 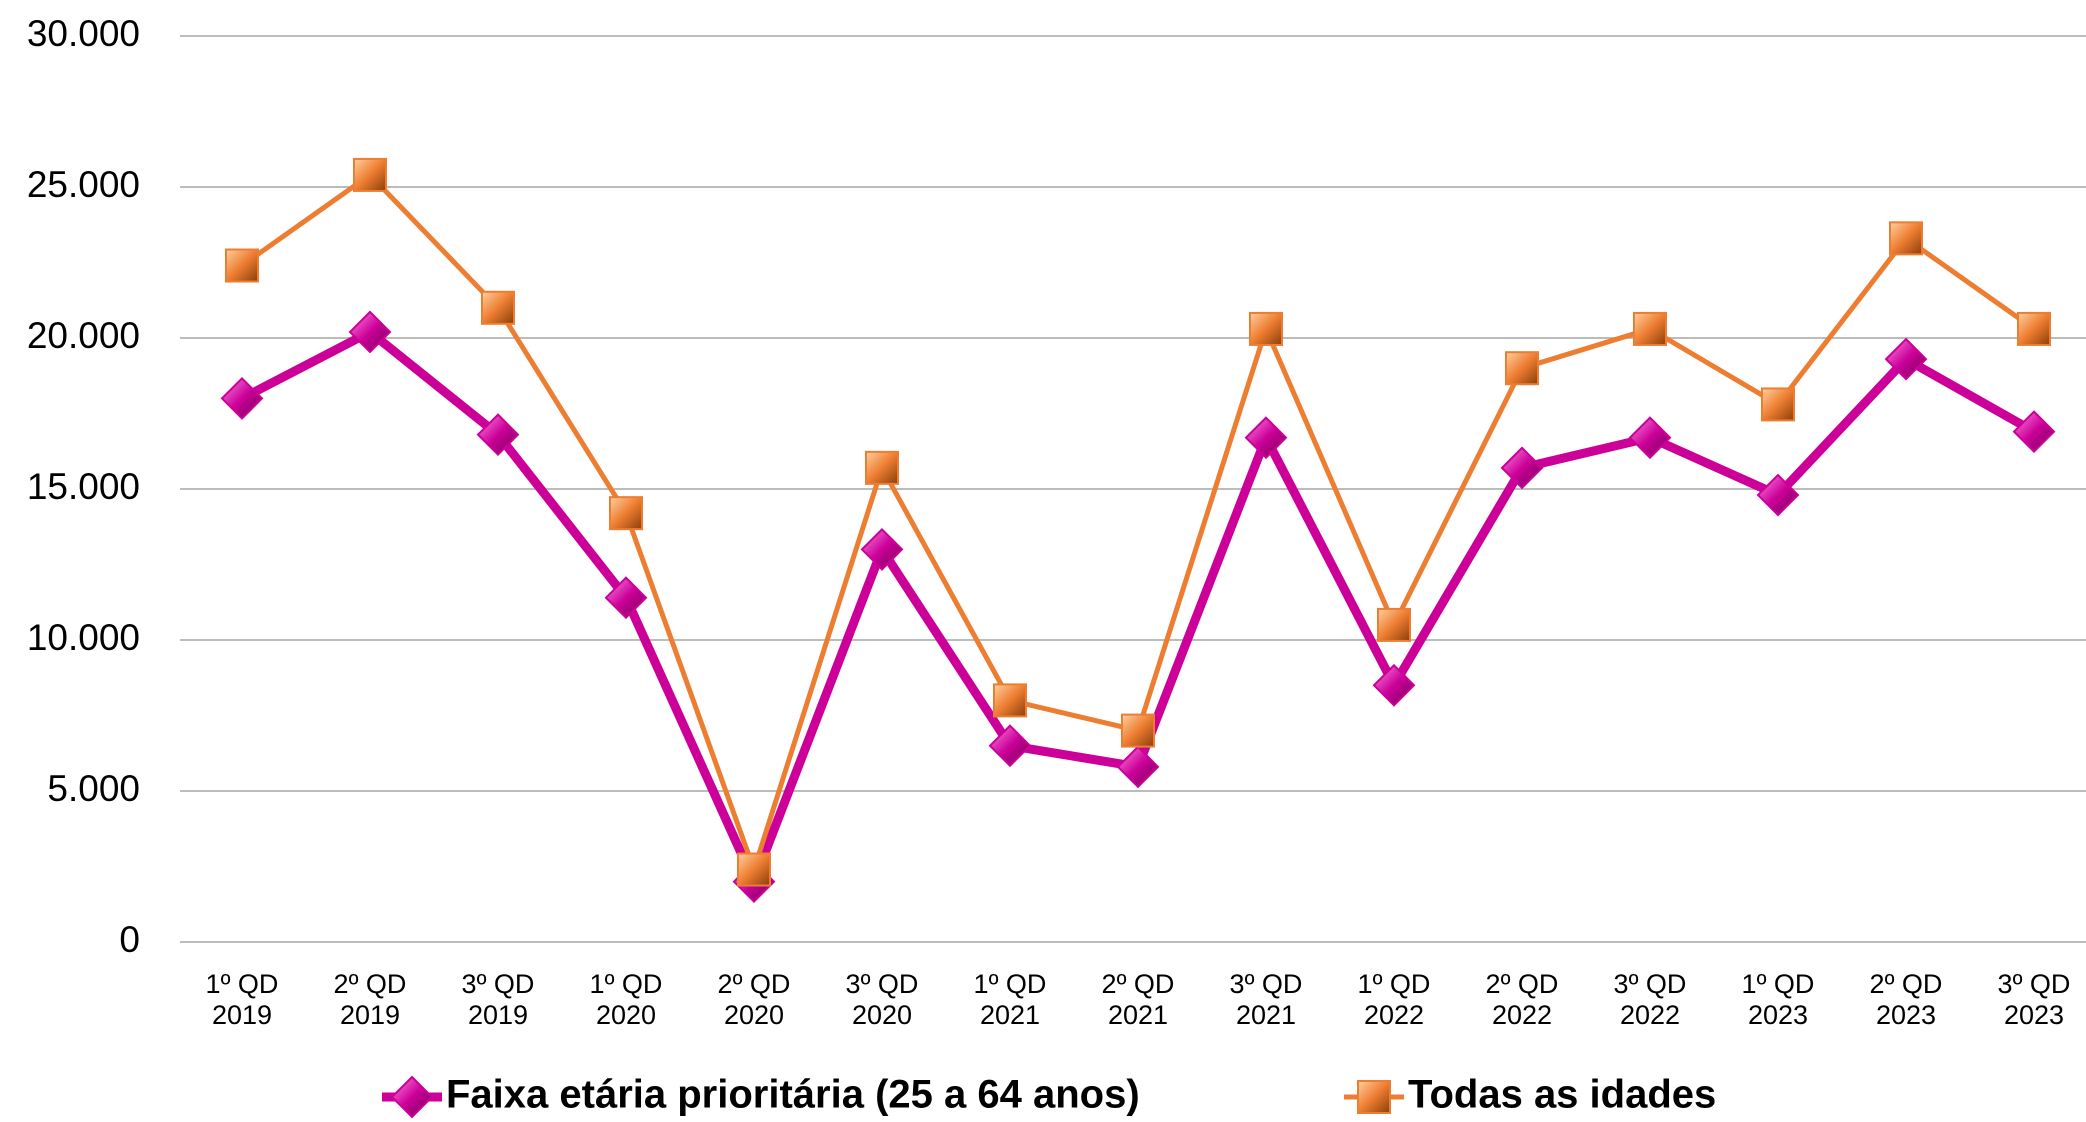 What do you see at coordinates (1562, 1095) in the screenshot?
I see `legend-label: Todas as idades` at bounding box center [1562, 1095].